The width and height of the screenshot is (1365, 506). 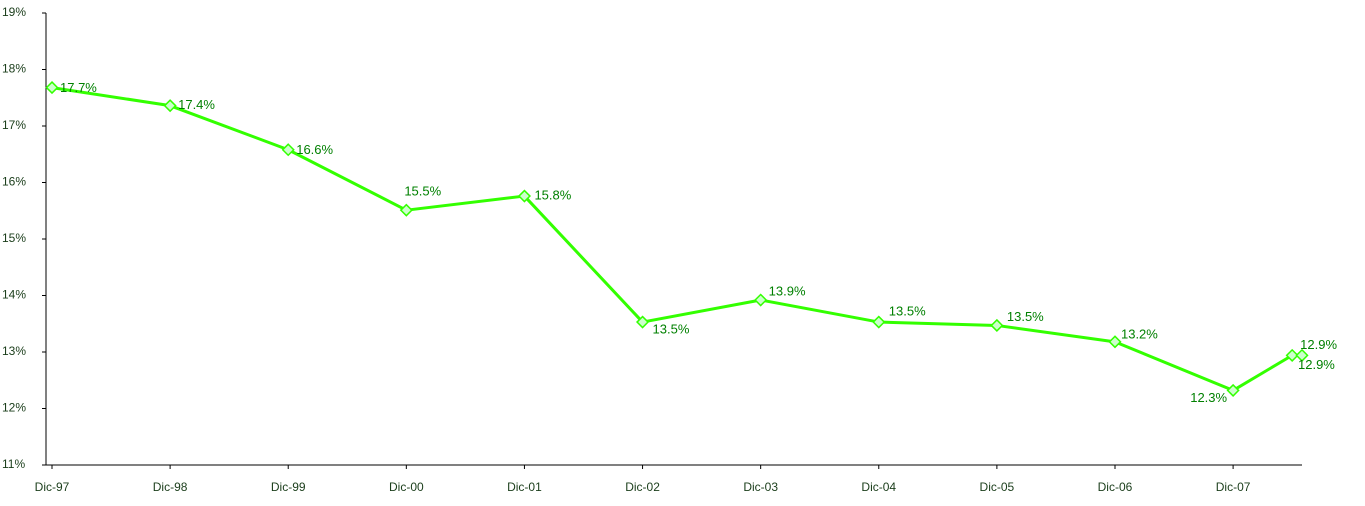 I want to click on x-tick-label: Dic-03, so click(x=760, y=487).